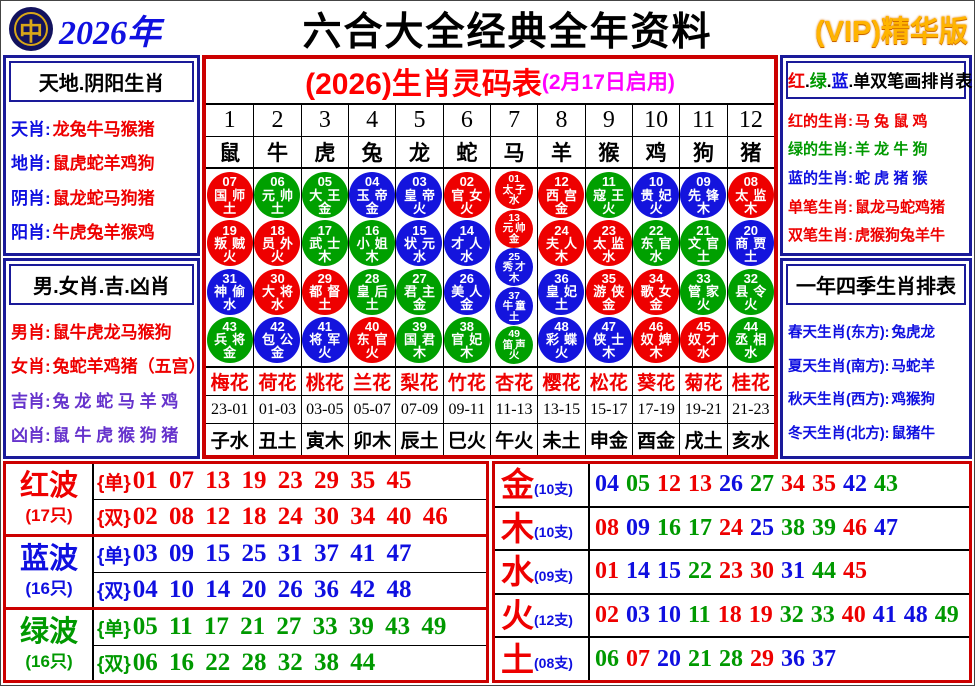 This screenshot has height=686, width=975. What do you see at coordinates (279, 243) in the screenshot?
I see `ball-title: 员外` at bounding box center [279, 243].